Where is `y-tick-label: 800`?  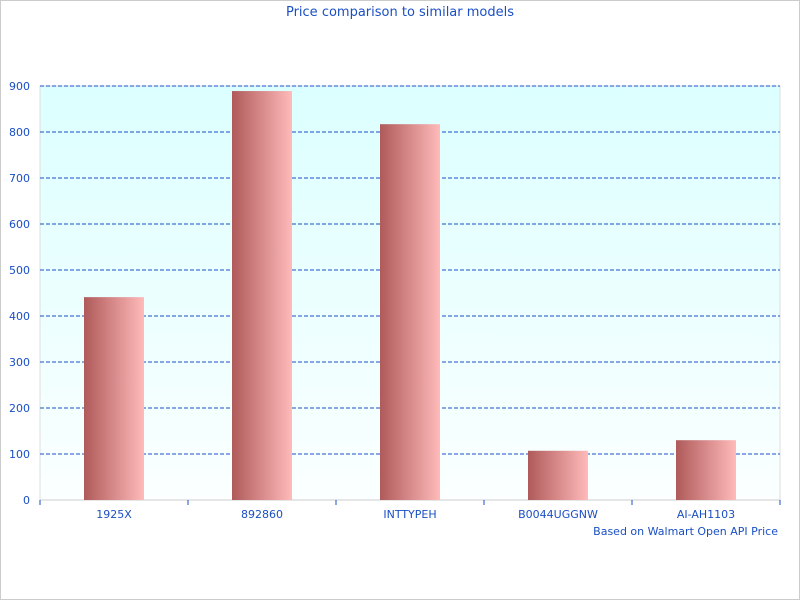
y-tick-label: 800 is located at coordinates (19, 132).